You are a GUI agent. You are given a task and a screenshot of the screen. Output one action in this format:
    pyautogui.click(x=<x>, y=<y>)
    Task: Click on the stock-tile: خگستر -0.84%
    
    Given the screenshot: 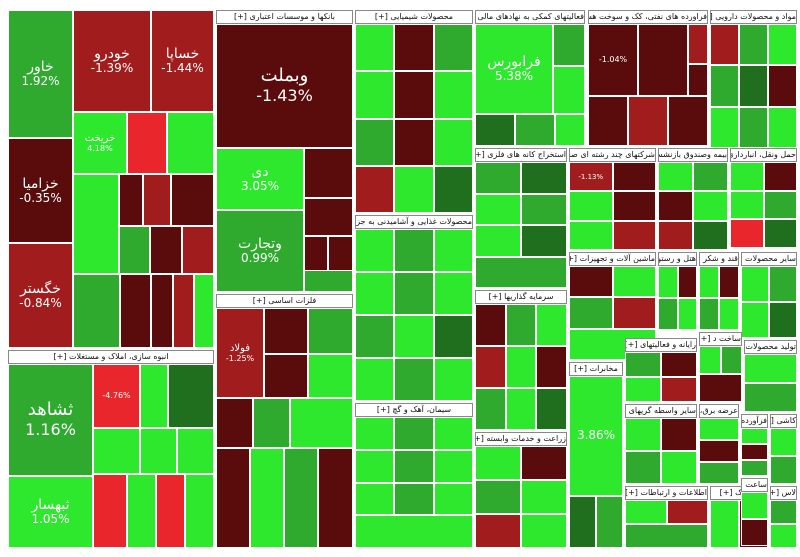 What is the action you would take?
    pyautogui.click(x=40, y=295)
    